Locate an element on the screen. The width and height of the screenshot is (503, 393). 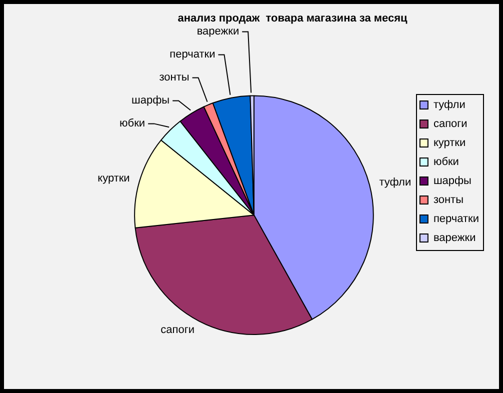
slice-label: юбки is located at coordinates (133, 124).